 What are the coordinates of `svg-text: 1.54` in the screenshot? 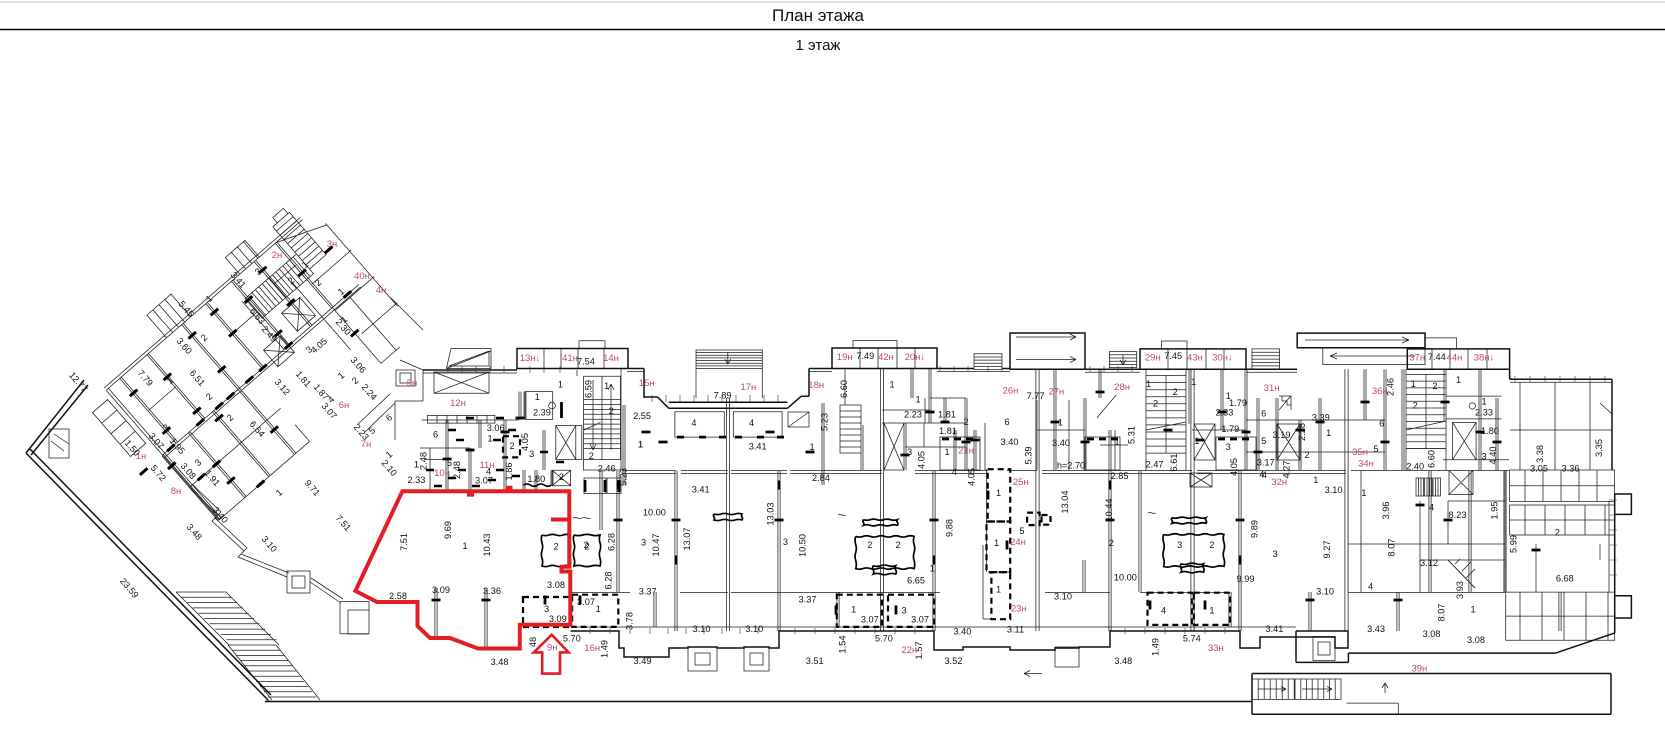 It's located at (843, 645).